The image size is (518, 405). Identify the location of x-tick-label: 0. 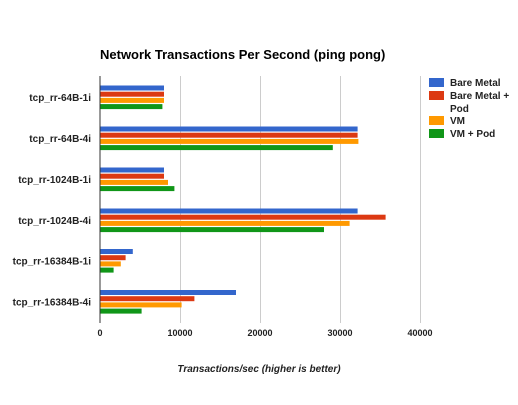
(99, 333).